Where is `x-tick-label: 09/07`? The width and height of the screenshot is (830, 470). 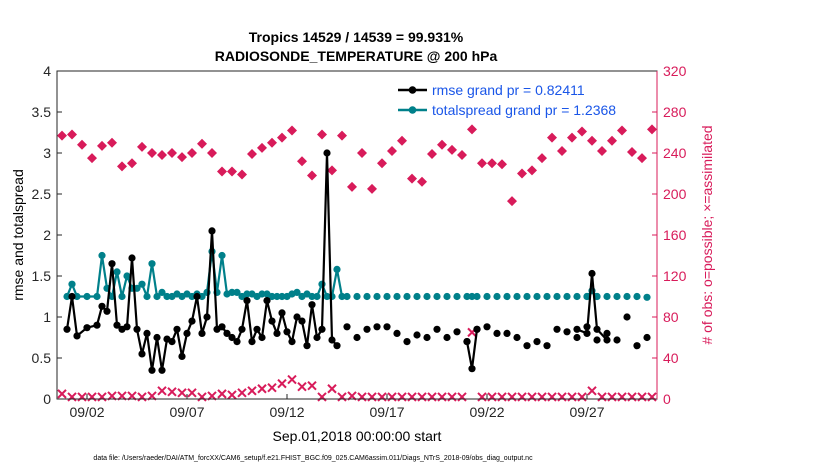
x-tick-label: 09/07 is located at coordinates (186, 412).